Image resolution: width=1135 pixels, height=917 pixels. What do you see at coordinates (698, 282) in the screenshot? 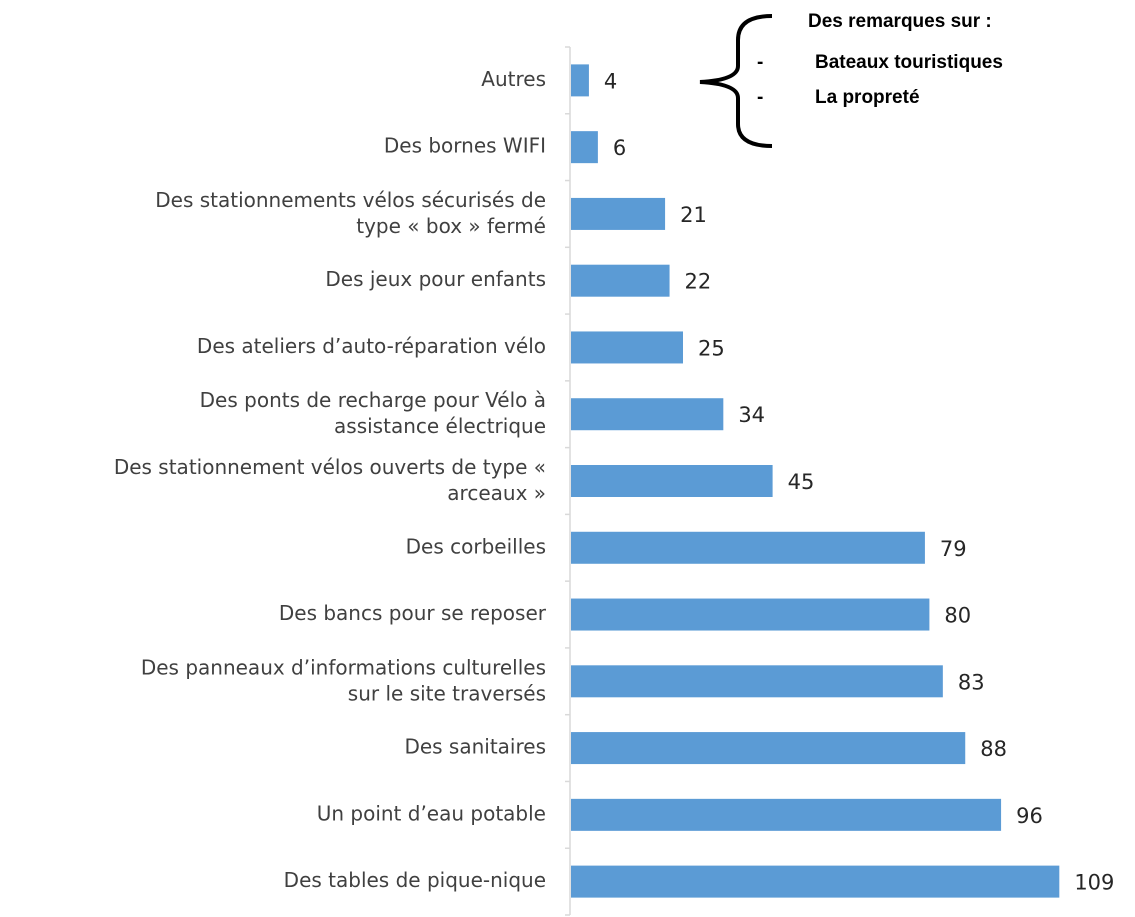
I see `data-label: 22` at bounding box center [698, 282].